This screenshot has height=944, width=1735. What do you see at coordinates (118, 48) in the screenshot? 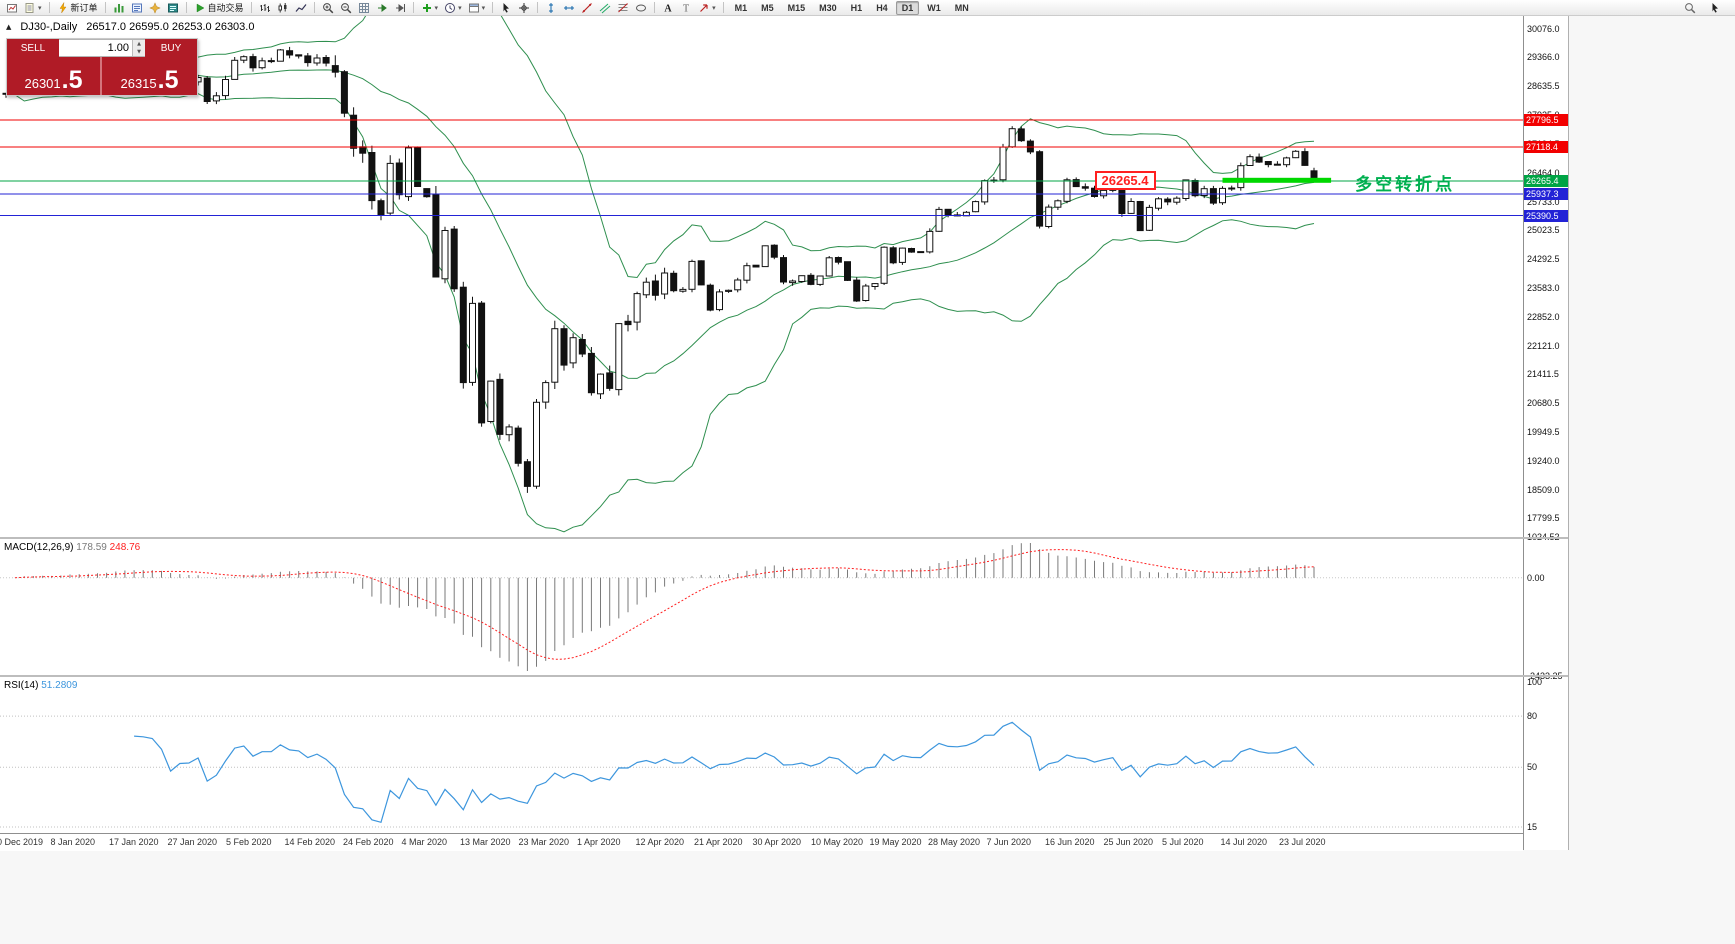
I see `lot-value: 1.00` at bounding box center [118, 48].